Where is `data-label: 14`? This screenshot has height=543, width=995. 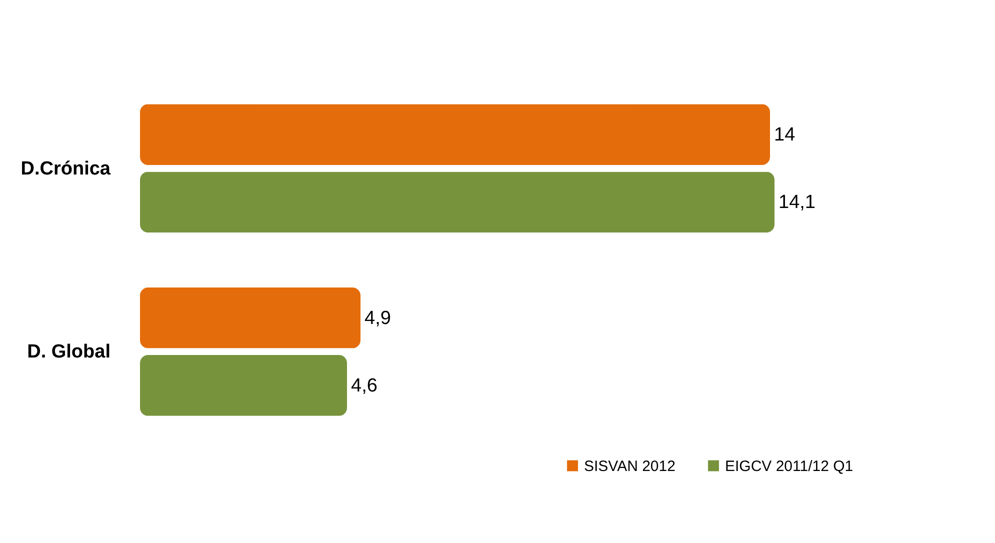 data-label: 14 is located at coordinates (785, 135).